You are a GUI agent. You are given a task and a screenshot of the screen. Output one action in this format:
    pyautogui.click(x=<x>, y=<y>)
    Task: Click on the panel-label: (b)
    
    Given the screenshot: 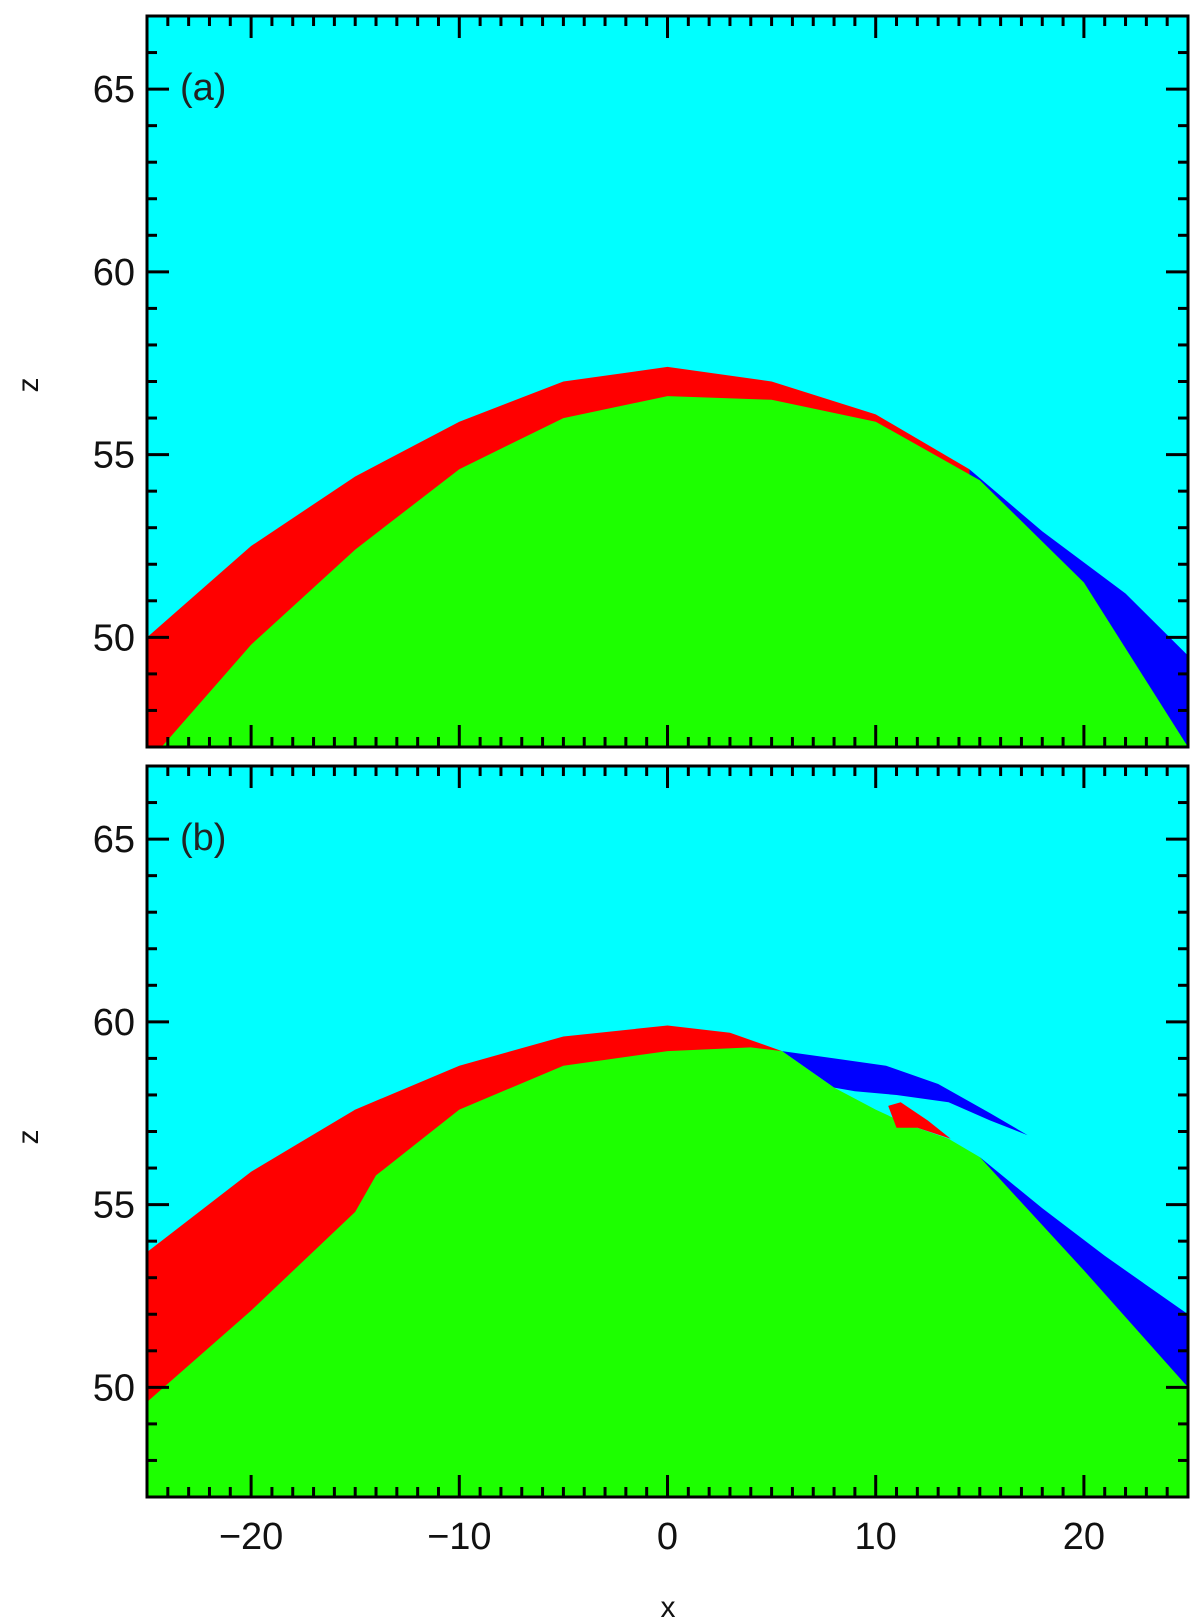 What is the action you would take?
    pyautogui.click(x=203, y=838)
    